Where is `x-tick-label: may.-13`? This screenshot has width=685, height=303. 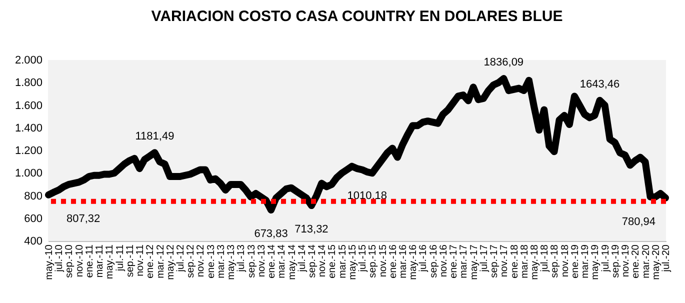 x-tick-label: may.-13 is located at coordinates (232, 262).